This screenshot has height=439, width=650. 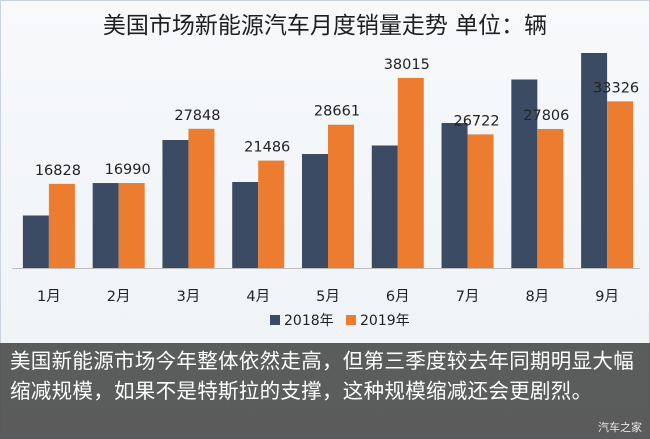 I want to click on x-tick-label: 6月, so click(x=398, y=297).